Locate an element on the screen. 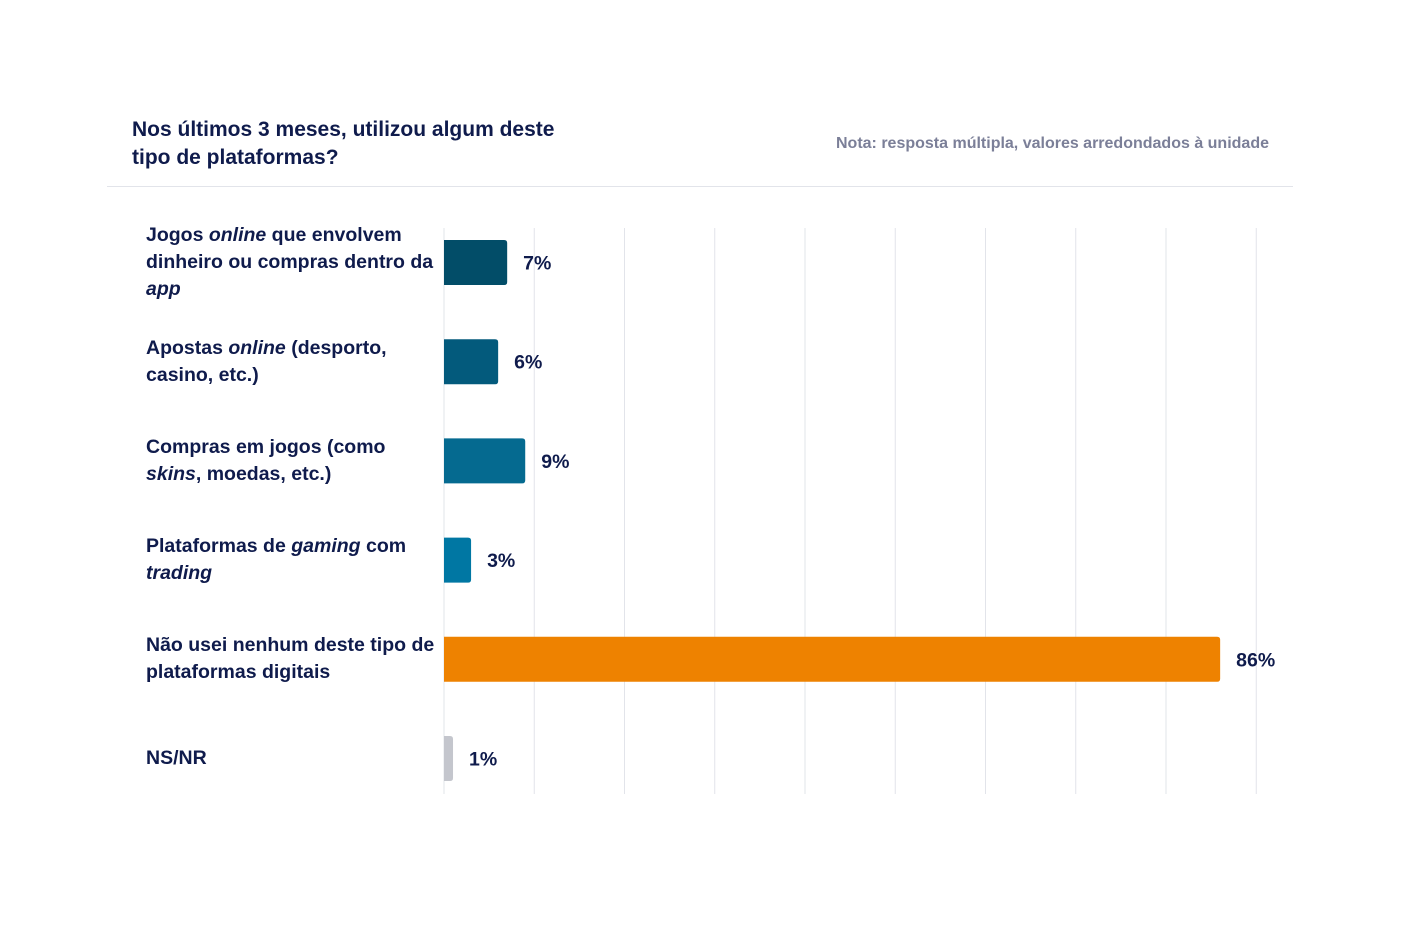 This screenshot has height=934, width=1401. data-label: 86% is located at coordinates (1255, 660).